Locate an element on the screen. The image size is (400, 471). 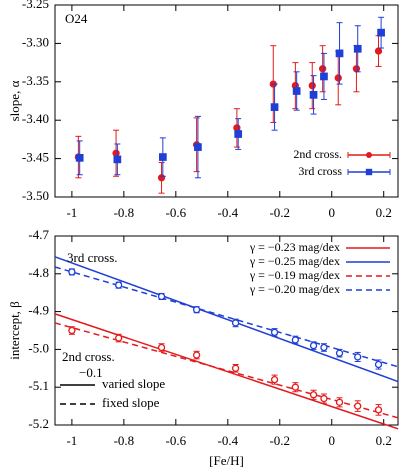
style-legend-label: varied slope is located at coordinates (133, 383).